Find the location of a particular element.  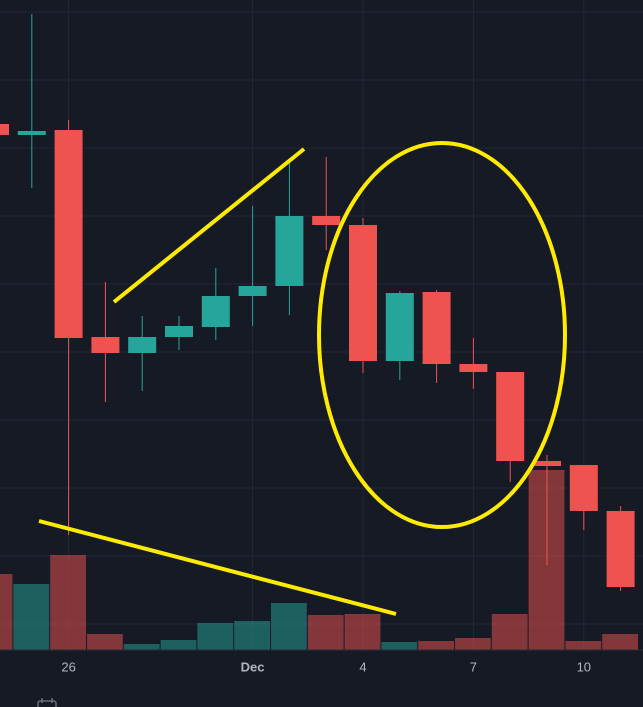

x-tick-label: 26 is located at coordinates (68, 666).